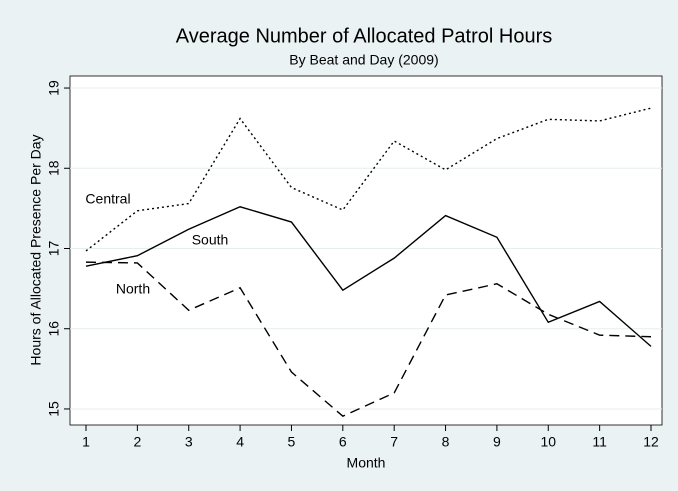 This screenshot has width=678, height=491. What do you see at coordinates (446, 442) in the screenshot?
I see `x-tick-label: 8` at bounding box center [446, 442].